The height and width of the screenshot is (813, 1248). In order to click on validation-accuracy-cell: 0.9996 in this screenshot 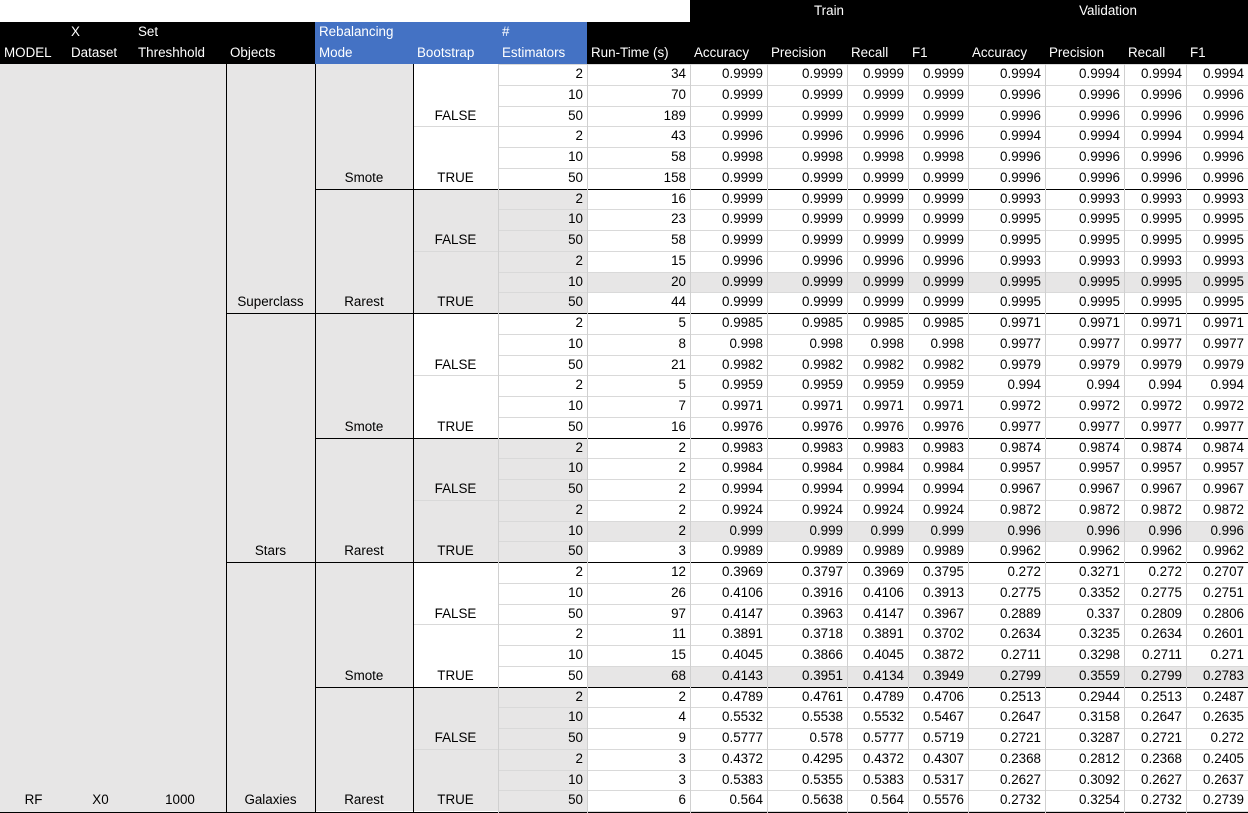, I will do `click(1020, 156)`.